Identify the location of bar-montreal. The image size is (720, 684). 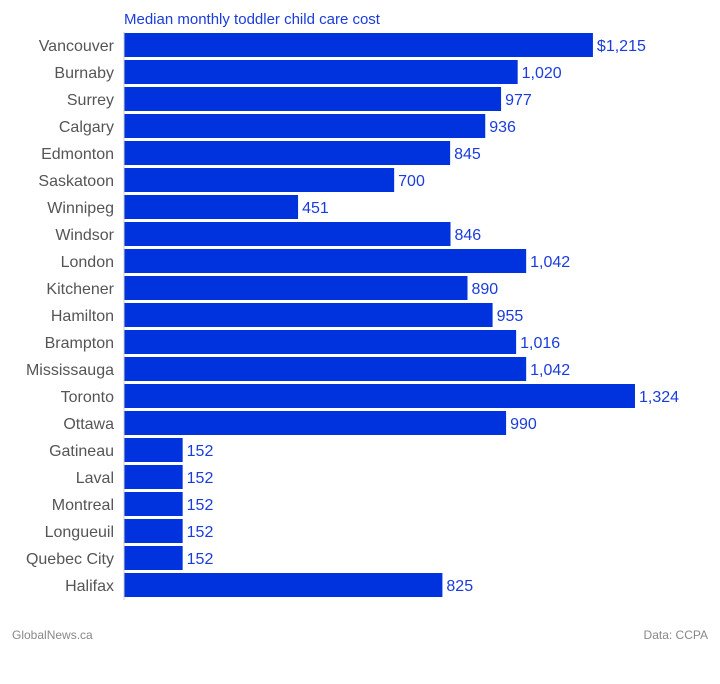
(153, 504).